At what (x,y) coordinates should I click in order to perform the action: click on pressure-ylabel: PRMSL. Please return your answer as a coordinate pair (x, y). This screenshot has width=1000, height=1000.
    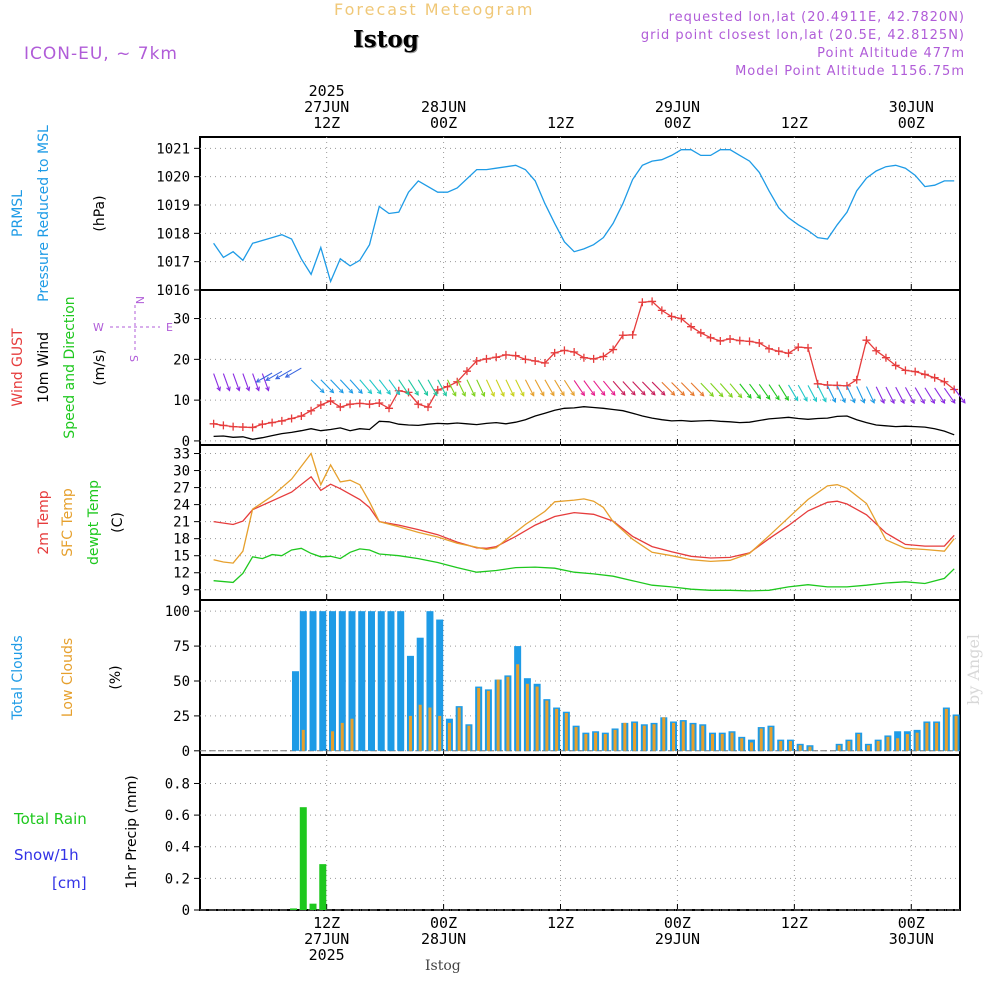
    Looking at the image, I should click on (18, 213).